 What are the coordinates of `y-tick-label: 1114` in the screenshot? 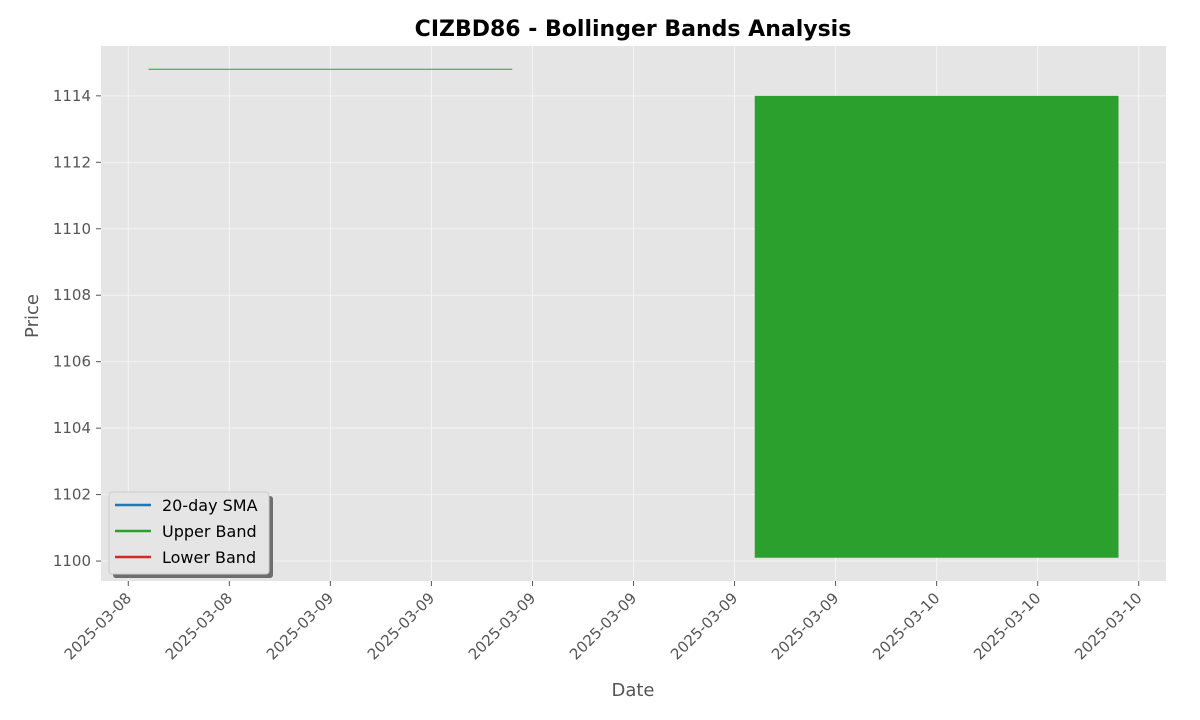 It's located at (72, 96).